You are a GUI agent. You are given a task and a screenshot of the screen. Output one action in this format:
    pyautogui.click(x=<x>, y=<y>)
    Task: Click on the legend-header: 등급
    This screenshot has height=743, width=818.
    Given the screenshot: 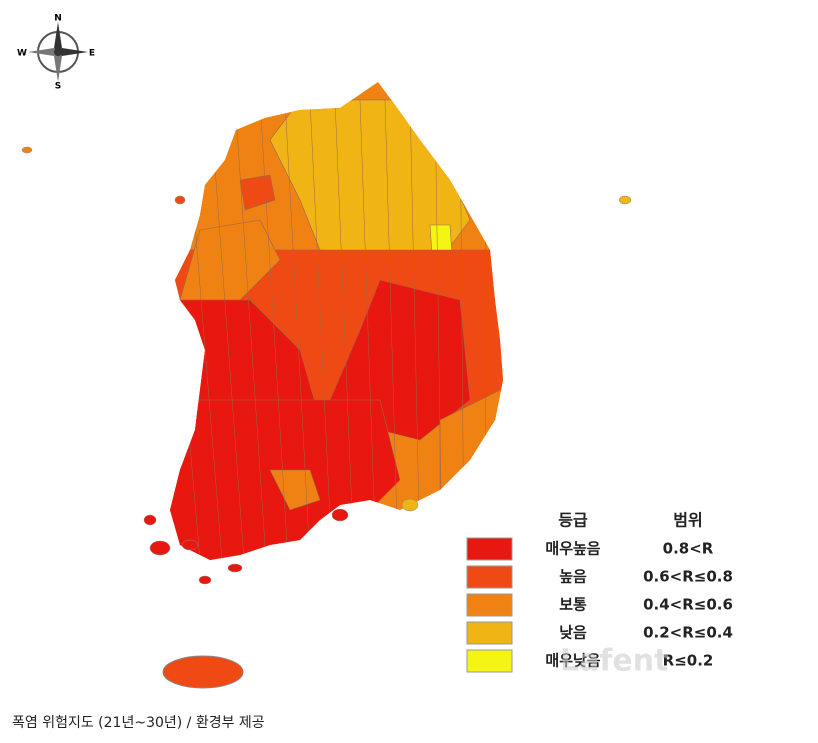 What is the action you would take?
    pyautogui.click(x=573, y=520)
    